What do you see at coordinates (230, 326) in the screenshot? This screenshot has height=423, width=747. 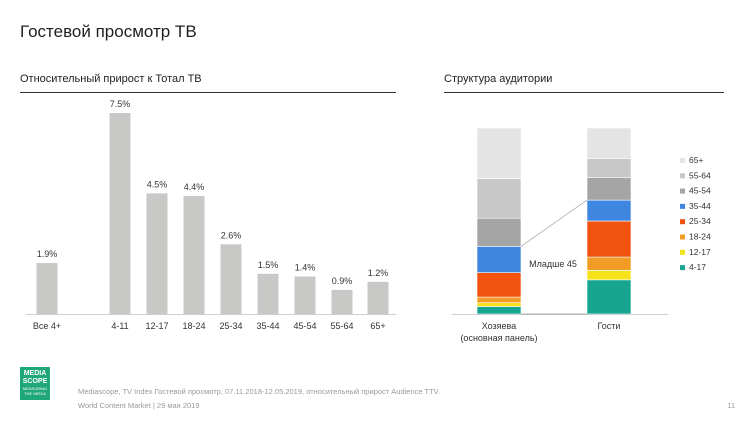 I see `bar-category-label: 25-34` at bounding box center [230, 326].